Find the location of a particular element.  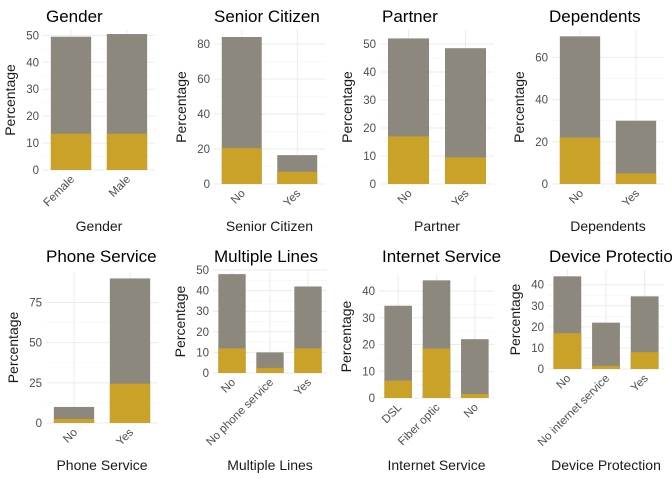

panel-title: Senior Citizen is located at coordinates (267, 16).